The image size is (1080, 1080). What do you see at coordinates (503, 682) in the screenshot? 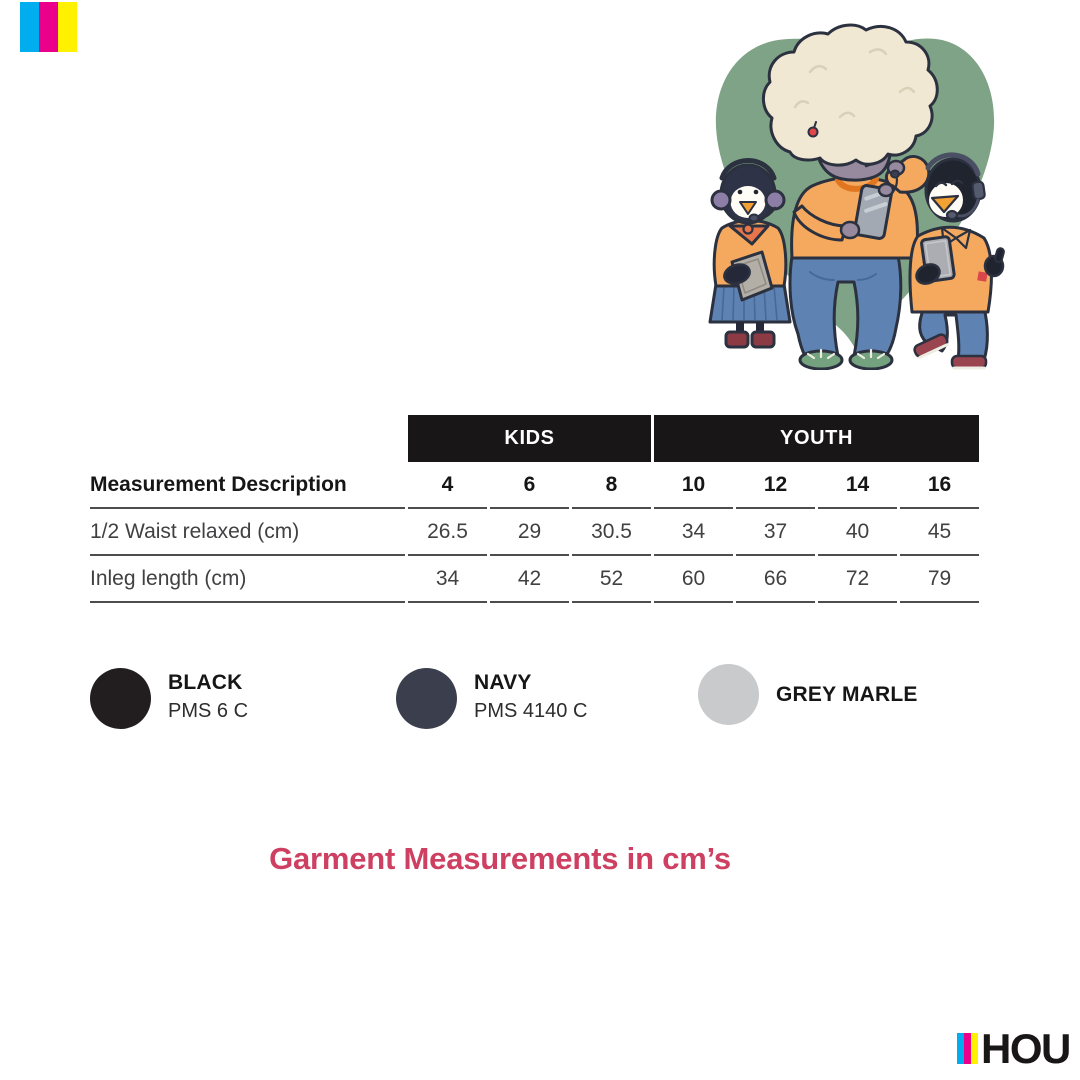
I see `colorway-name: NAVY` at bounding box center [503, 682].